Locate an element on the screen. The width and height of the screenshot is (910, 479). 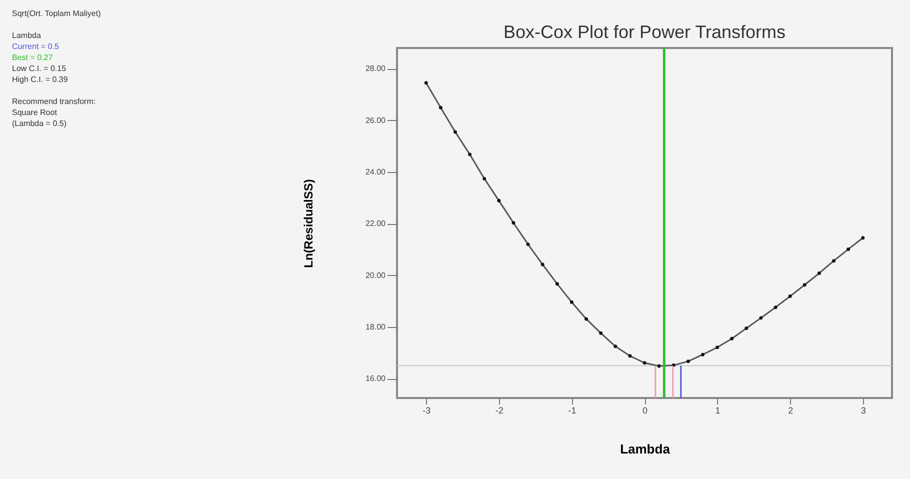
x-tick-label: 1 is located at coordinates (717, 411).